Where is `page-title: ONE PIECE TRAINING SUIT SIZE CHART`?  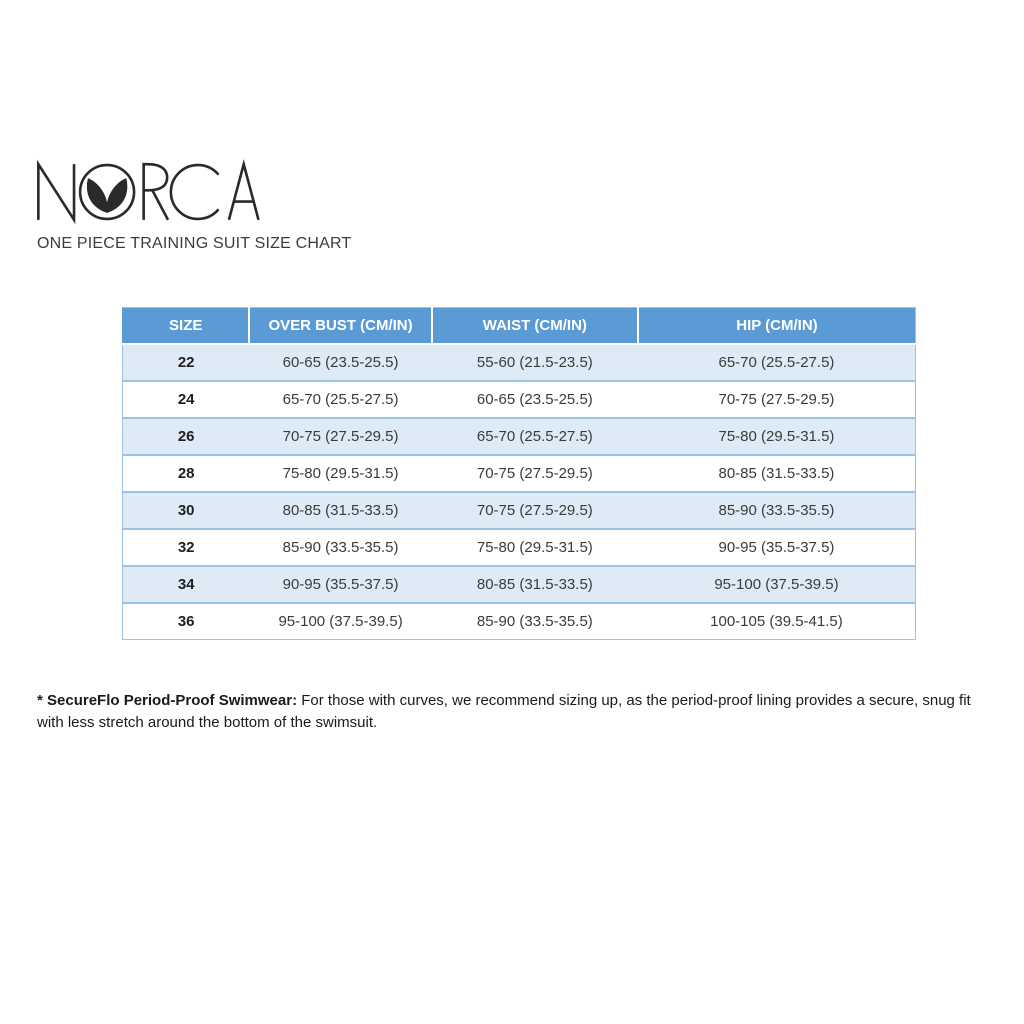 page-title: ONE PIECE TRAINING SUIT SIZE CHART is located at coordinates (194, 243).